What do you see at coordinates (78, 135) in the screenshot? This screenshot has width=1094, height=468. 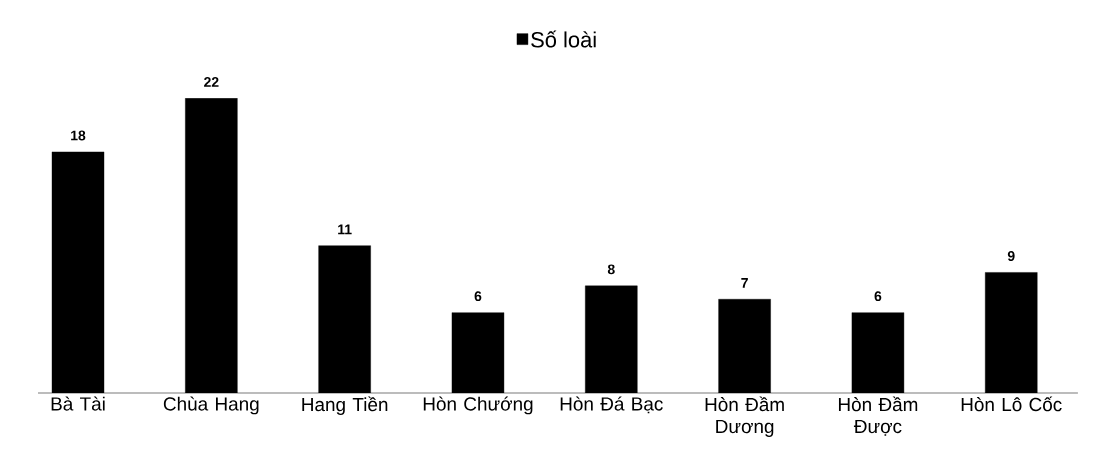 I see `data-label: 18` at bounding box center [78, 135].